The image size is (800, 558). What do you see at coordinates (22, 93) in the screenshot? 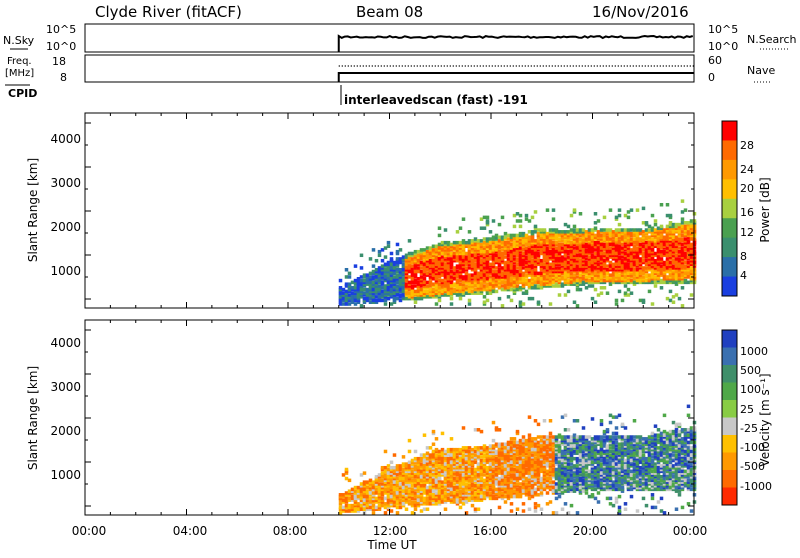
I see `cpid-label: CPID` at bounding box center [22, 93].